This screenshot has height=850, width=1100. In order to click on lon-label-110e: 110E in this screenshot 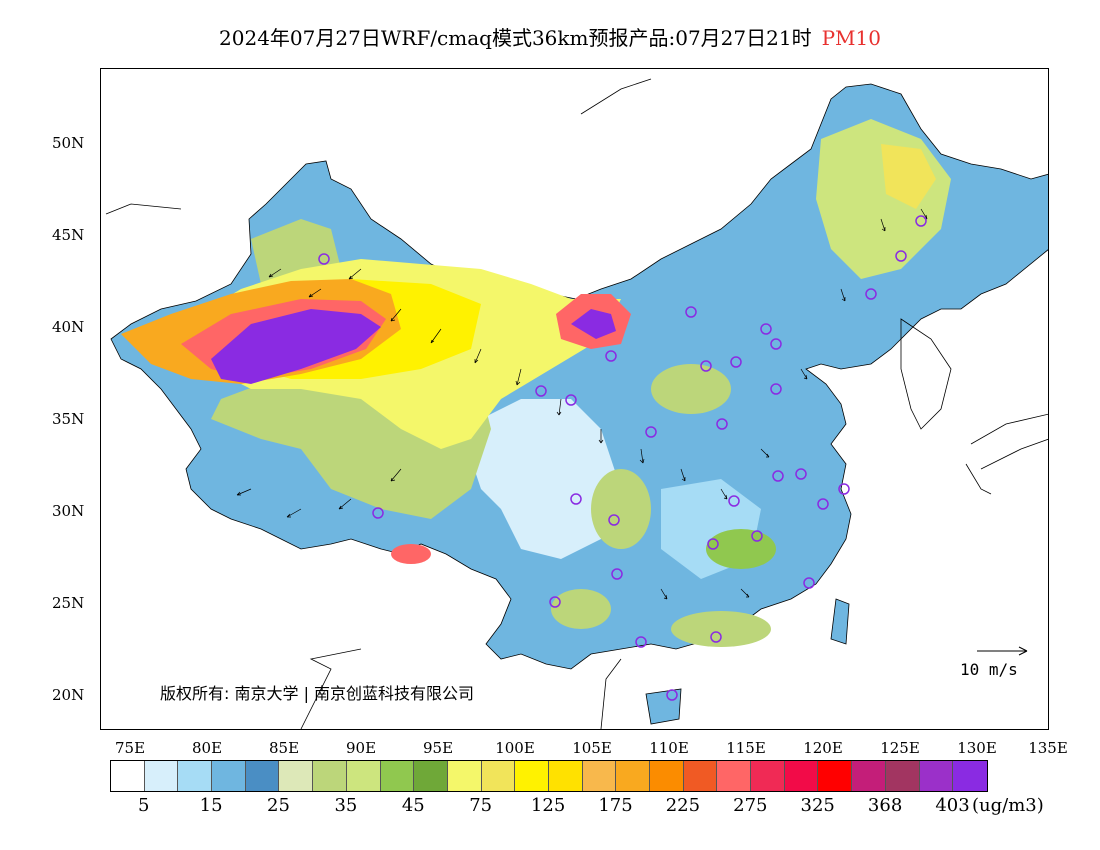, I will do `click(669, 748)`.